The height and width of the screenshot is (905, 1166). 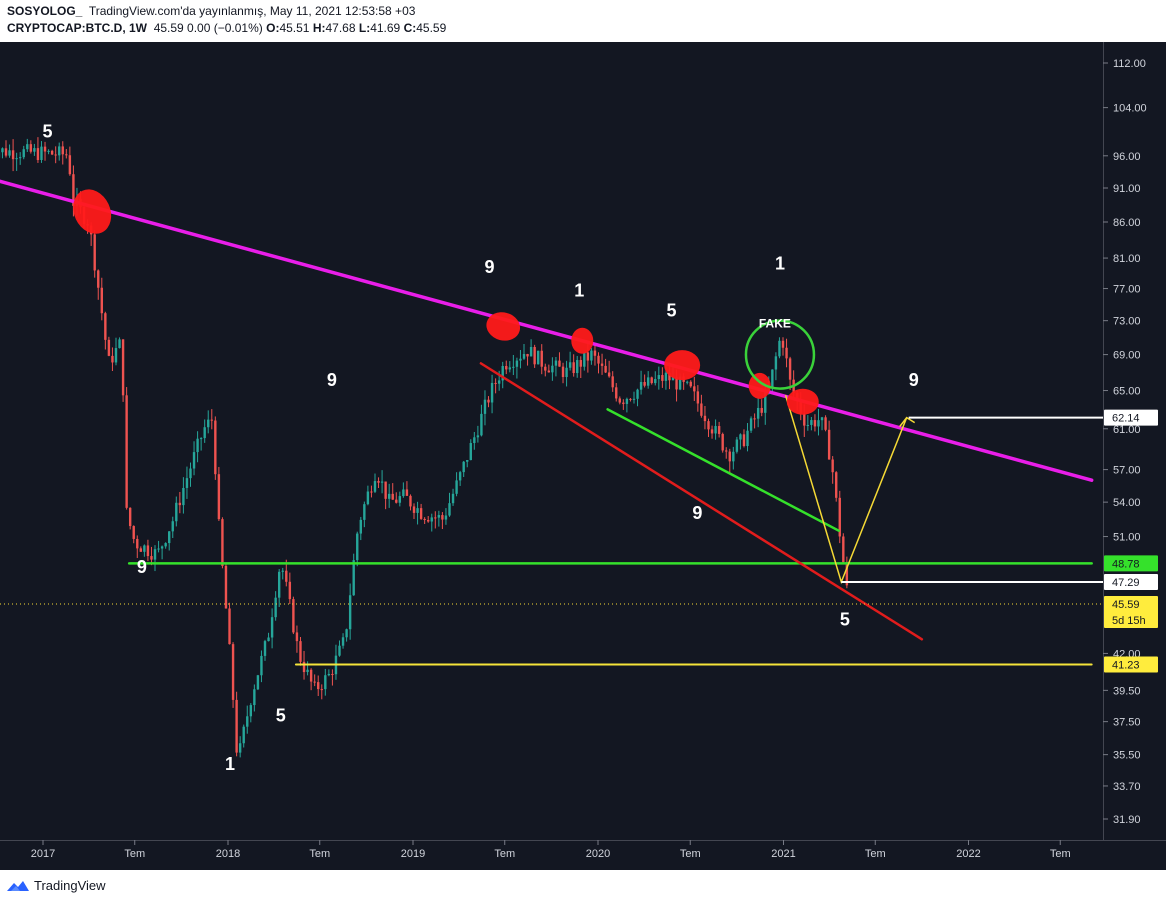 I want to click on wave-count-label: 1, so click(x=579, y=290).